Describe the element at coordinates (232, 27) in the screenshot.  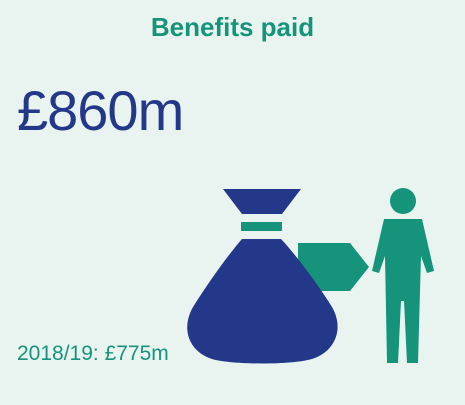
I see `card-title: Benefits paid` at that location.